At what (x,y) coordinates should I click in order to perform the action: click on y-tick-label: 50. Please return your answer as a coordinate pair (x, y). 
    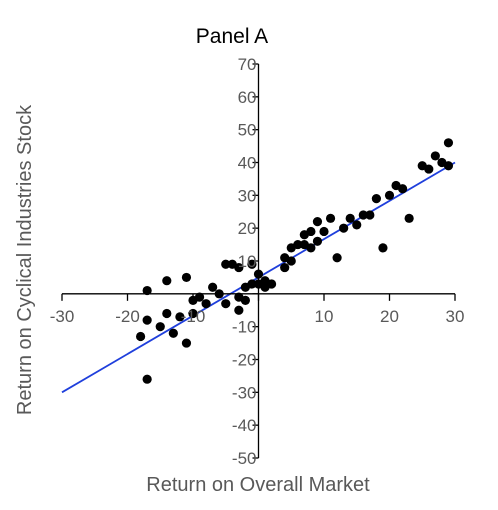
    Looking at the image, I should click on (247, 130).